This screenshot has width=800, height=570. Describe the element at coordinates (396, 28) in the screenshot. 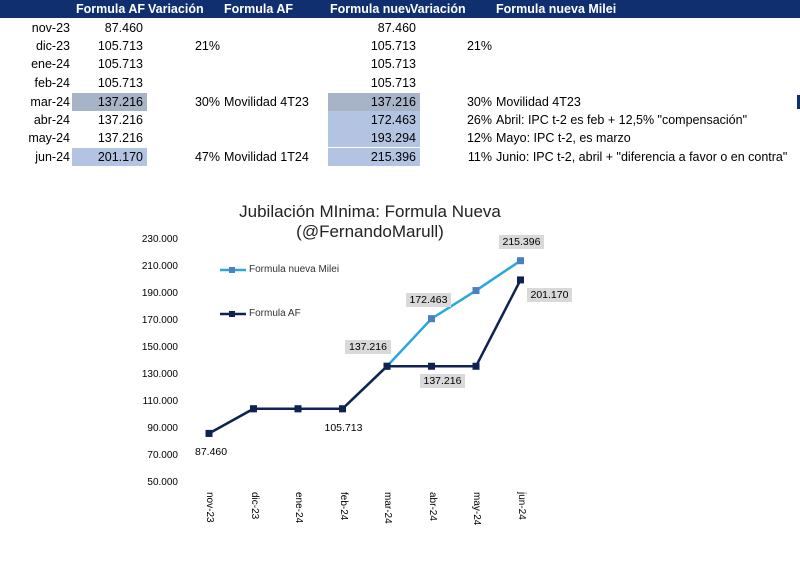

I see `formula-nueva-cell: 87.460` at that location.